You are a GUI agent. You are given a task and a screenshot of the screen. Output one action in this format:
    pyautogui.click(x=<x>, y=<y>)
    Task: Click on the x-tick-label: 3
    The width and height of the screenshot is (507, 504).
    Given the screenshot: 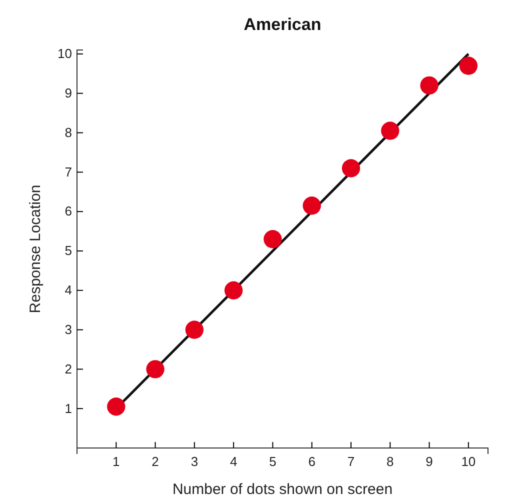 What is the action you would take?
    pyautogui.click(x=194, y=462)
    